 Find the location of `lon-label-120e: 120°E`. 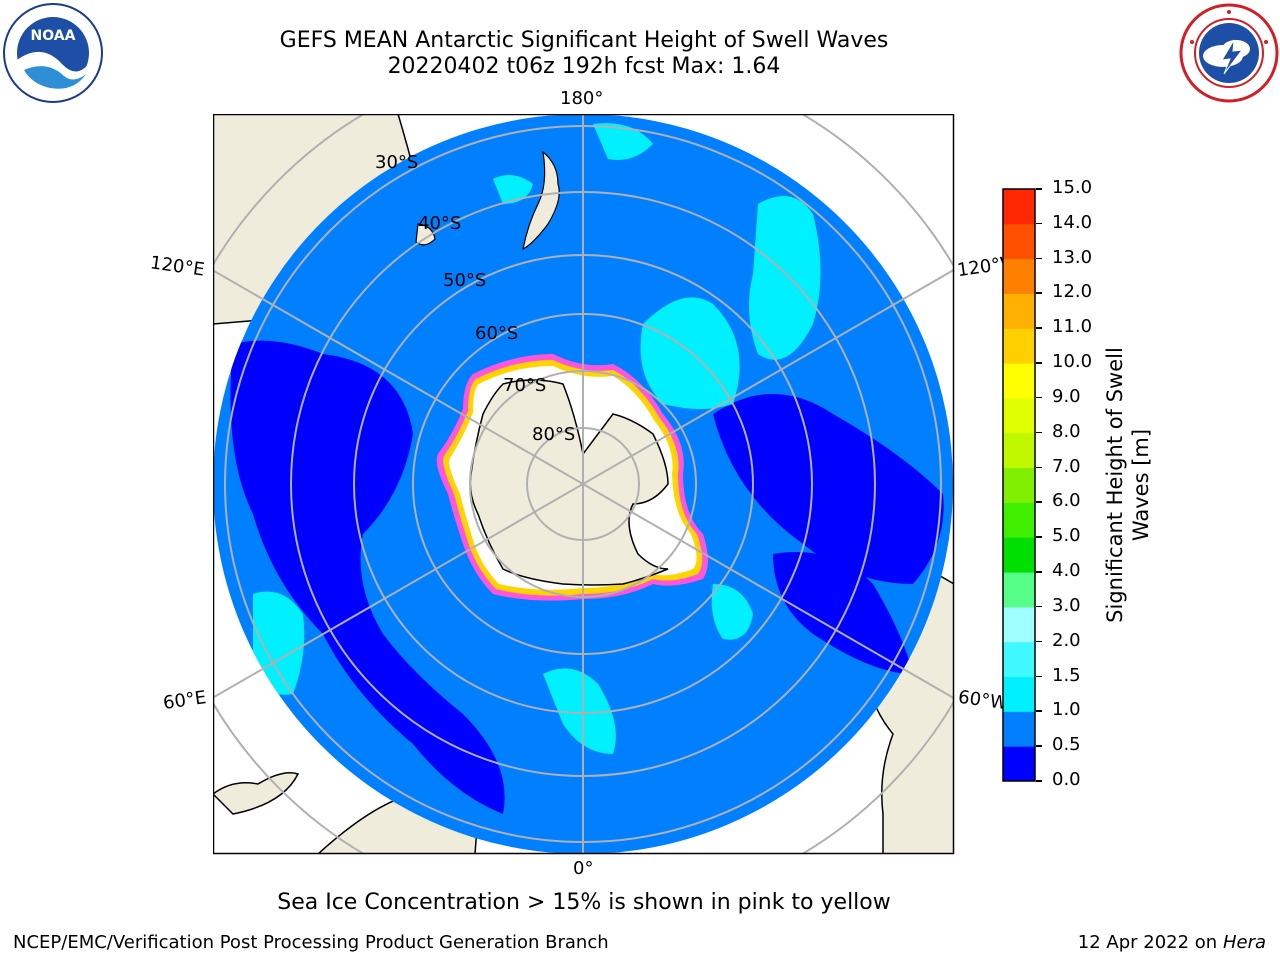

lon-label-120e: 120°E is located at coordinates (177, 266).